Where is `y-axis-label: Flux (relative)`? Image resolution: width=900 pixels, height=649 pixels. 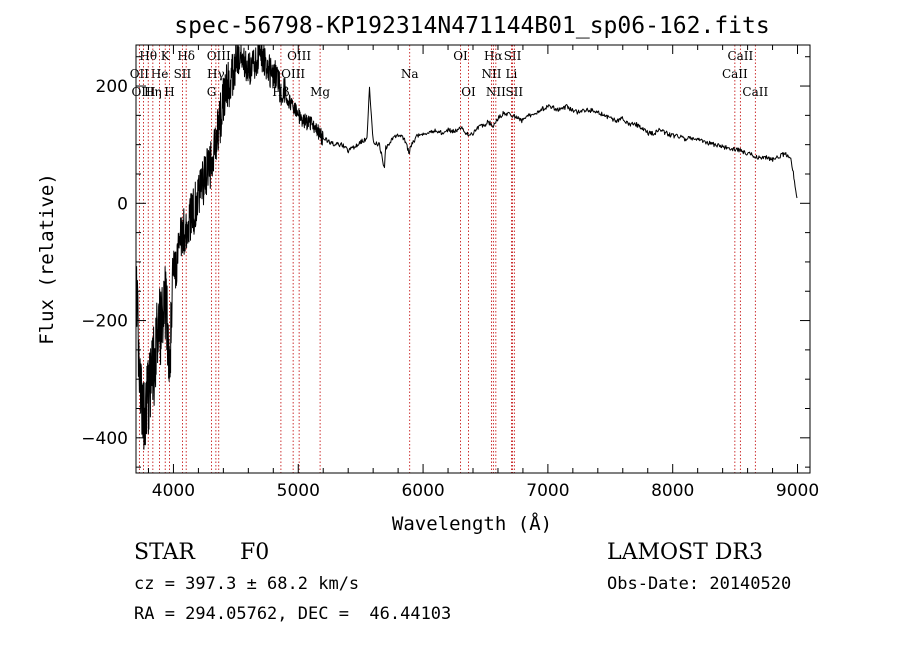
y-axis-label: Flux (relative) is located at coordinates (47, 259).